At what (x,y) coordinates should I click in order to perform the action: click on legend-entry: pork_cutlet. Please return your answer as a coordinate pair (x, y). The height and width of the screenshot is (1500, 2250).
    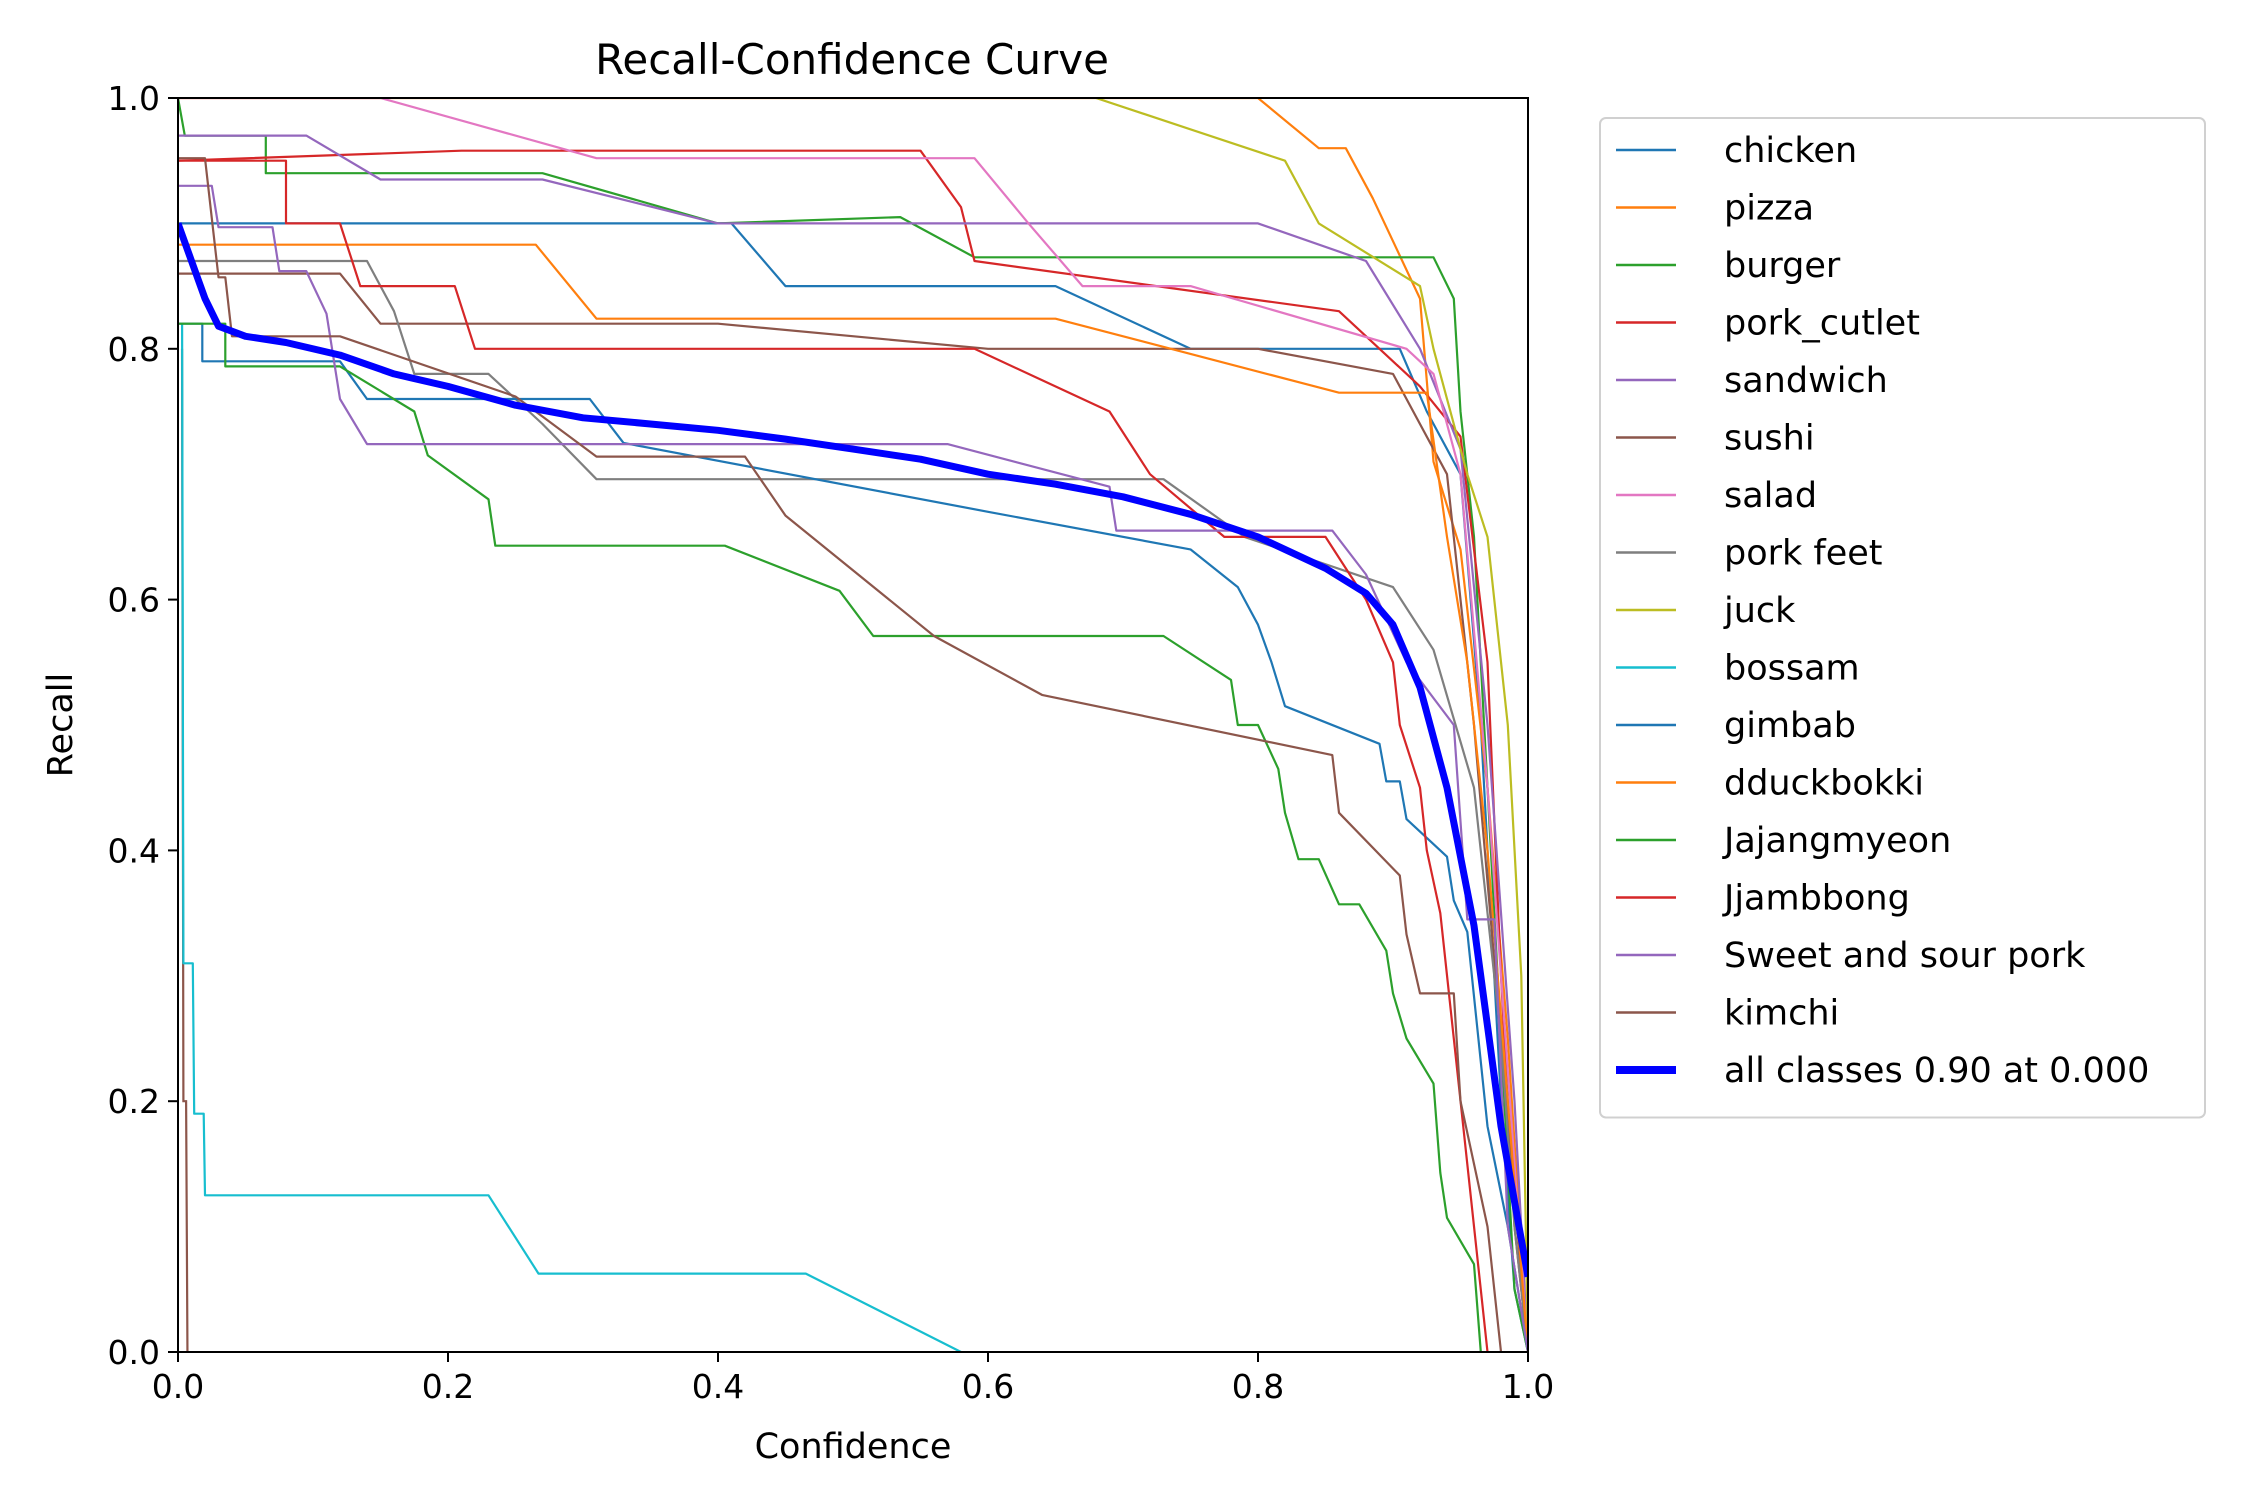
    Looking at the image, I should click on (1822, 324).